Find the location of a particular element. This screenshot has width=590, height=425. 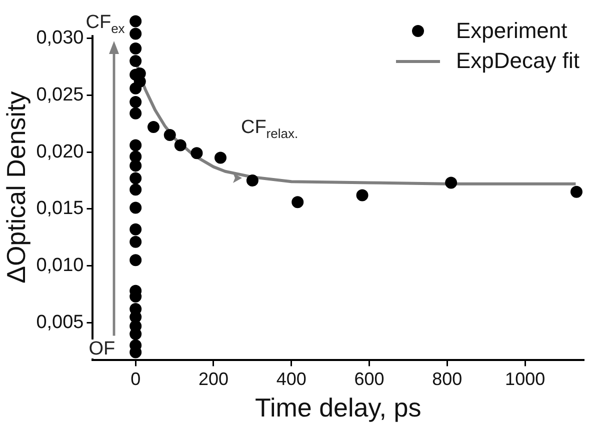

y-tick-label: 0,015 is located at coordinates (60, 209).